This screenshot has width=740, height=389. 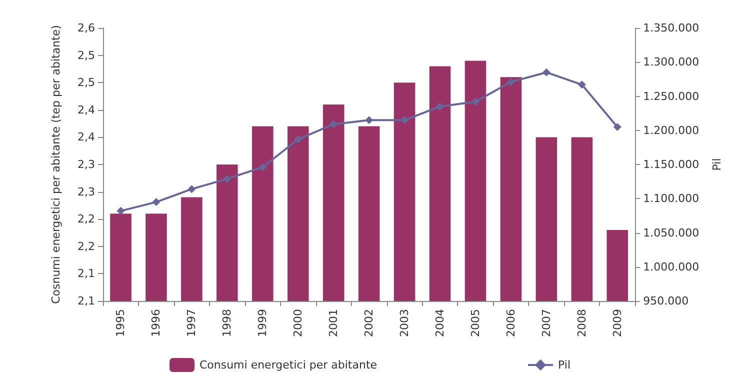 What do you see at coordinates (671, 233) in the screenshot?
I see `y2-tick-label: 1.050.000` at bounding box center [671, 233].